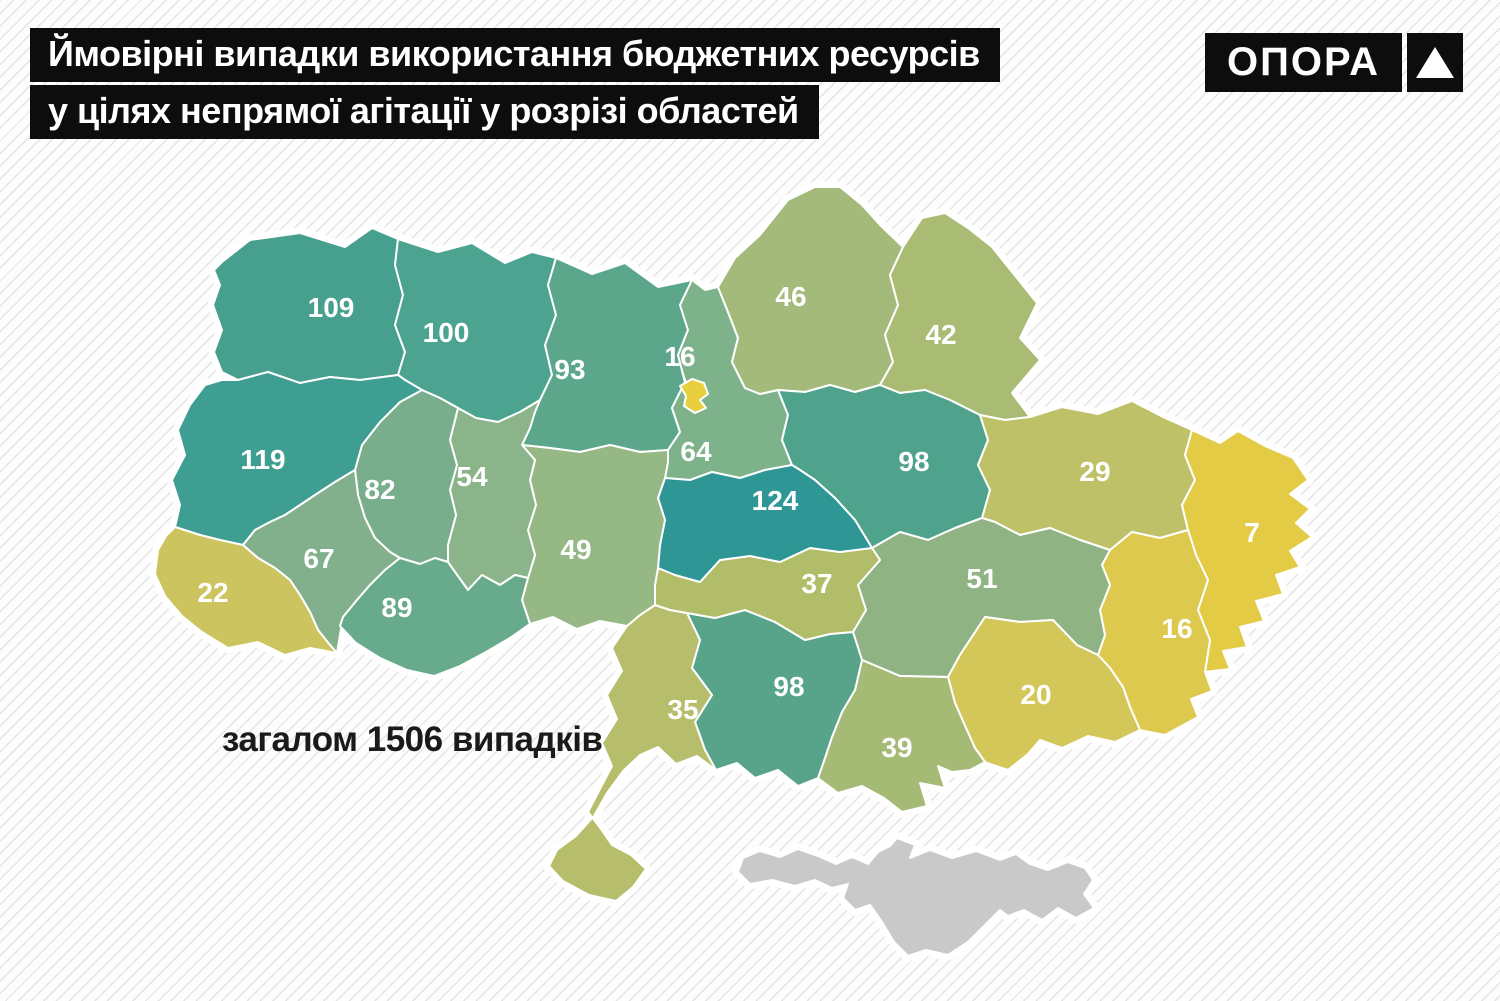 The height and width of the screenshot is (1001, 1500). What do you see at coordinates (472, 476) in the screenshot?
I see `region-value-khmelnytskyi: 54` at bounding box center [472, 476].